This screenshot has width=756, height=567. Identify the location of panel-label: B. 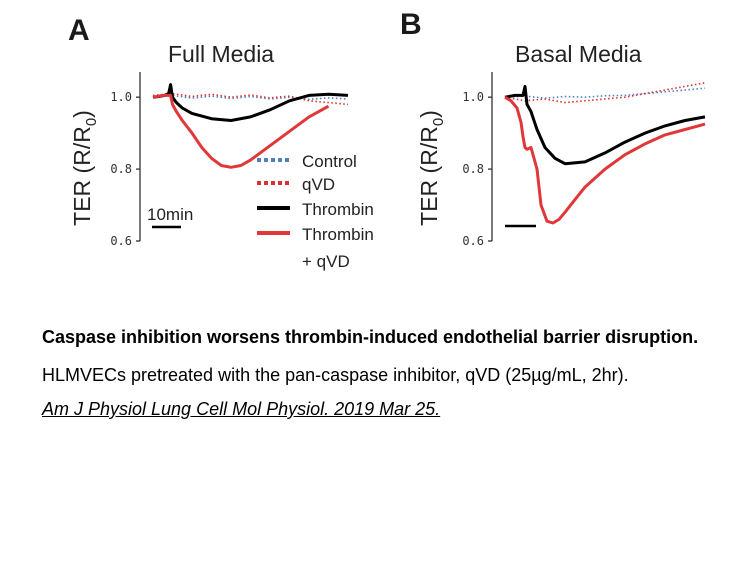
(411, 24).